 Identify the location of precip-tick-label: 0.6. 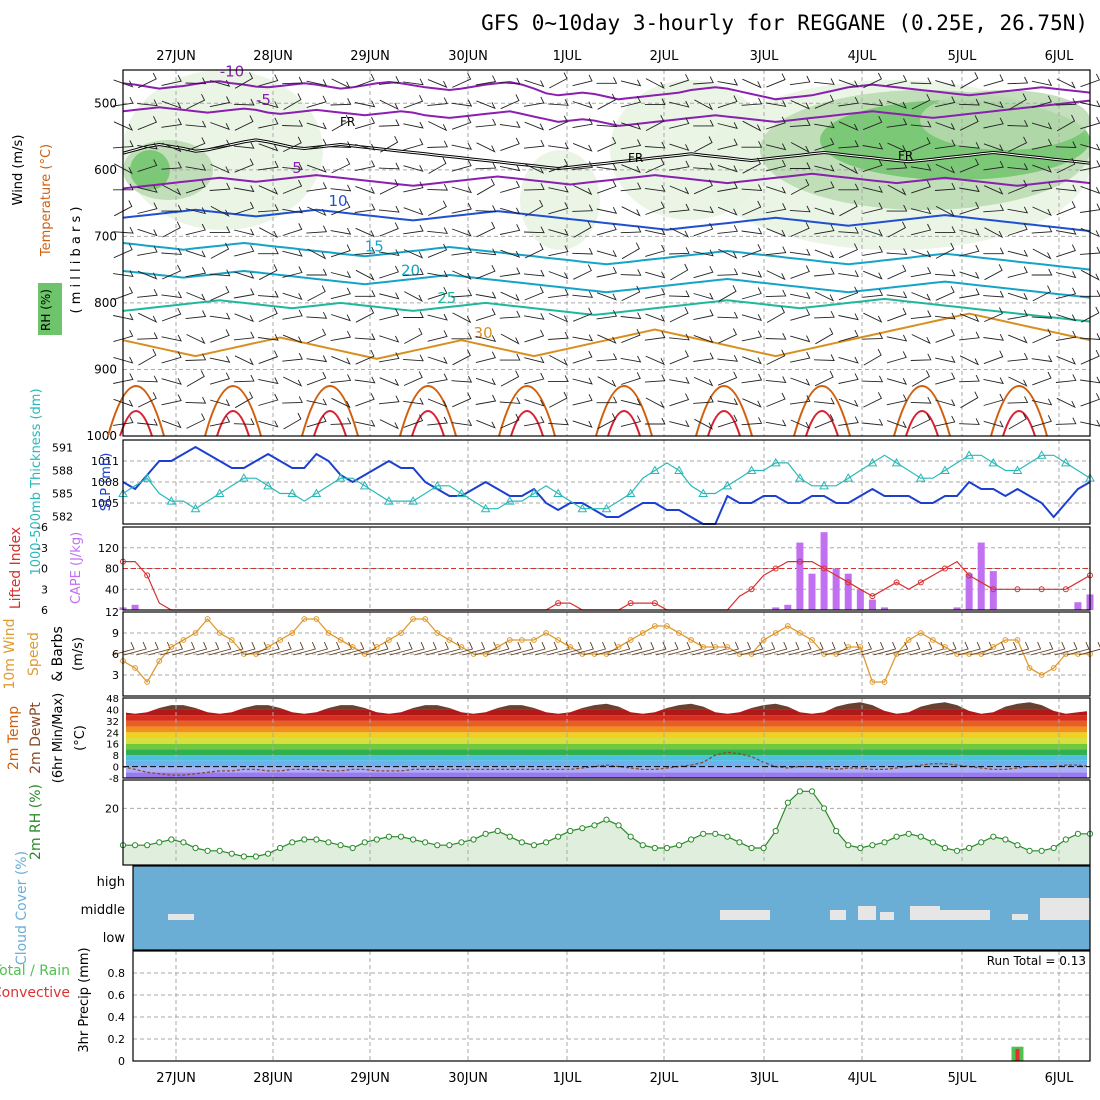
(117, 995).